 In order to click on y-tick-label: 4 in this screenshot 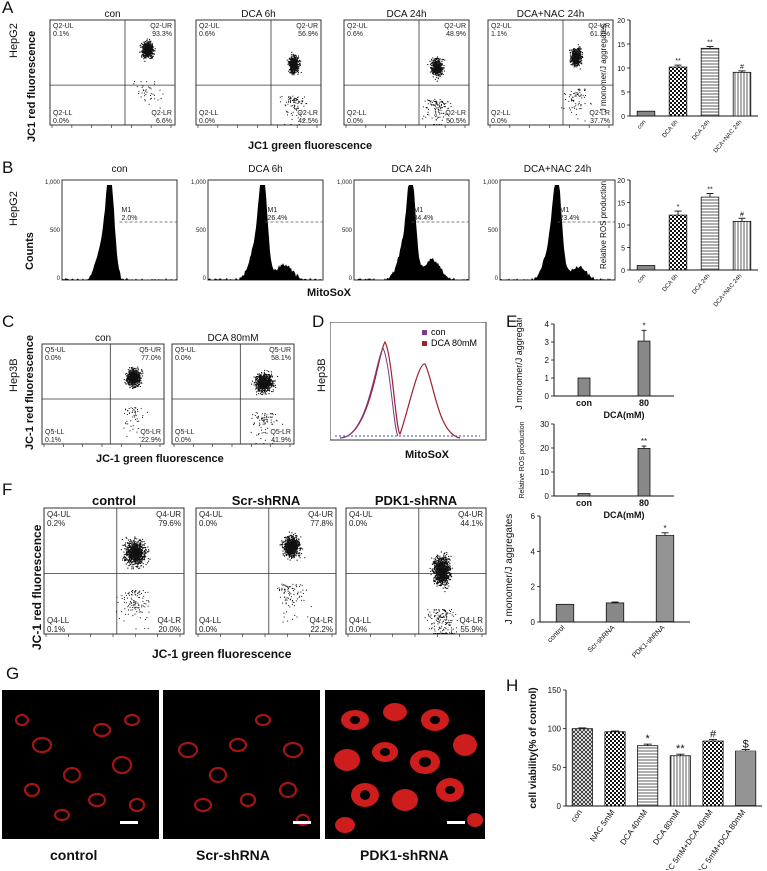, I will do `click(533, 551)`.